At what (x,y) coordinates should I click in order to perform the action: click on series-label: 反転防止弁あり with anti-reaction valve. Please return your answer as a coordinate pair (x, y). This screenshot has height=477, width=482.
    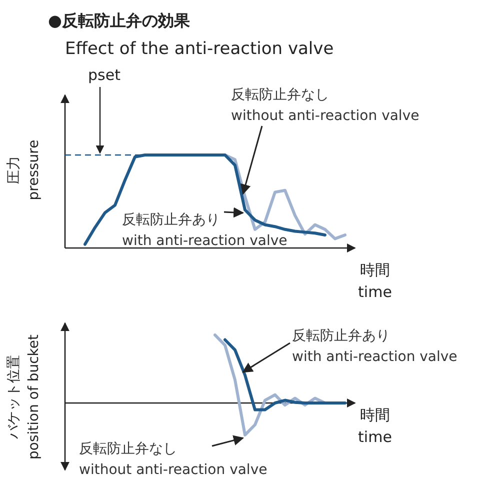
    Looking at the image, I should click on (205, 230).